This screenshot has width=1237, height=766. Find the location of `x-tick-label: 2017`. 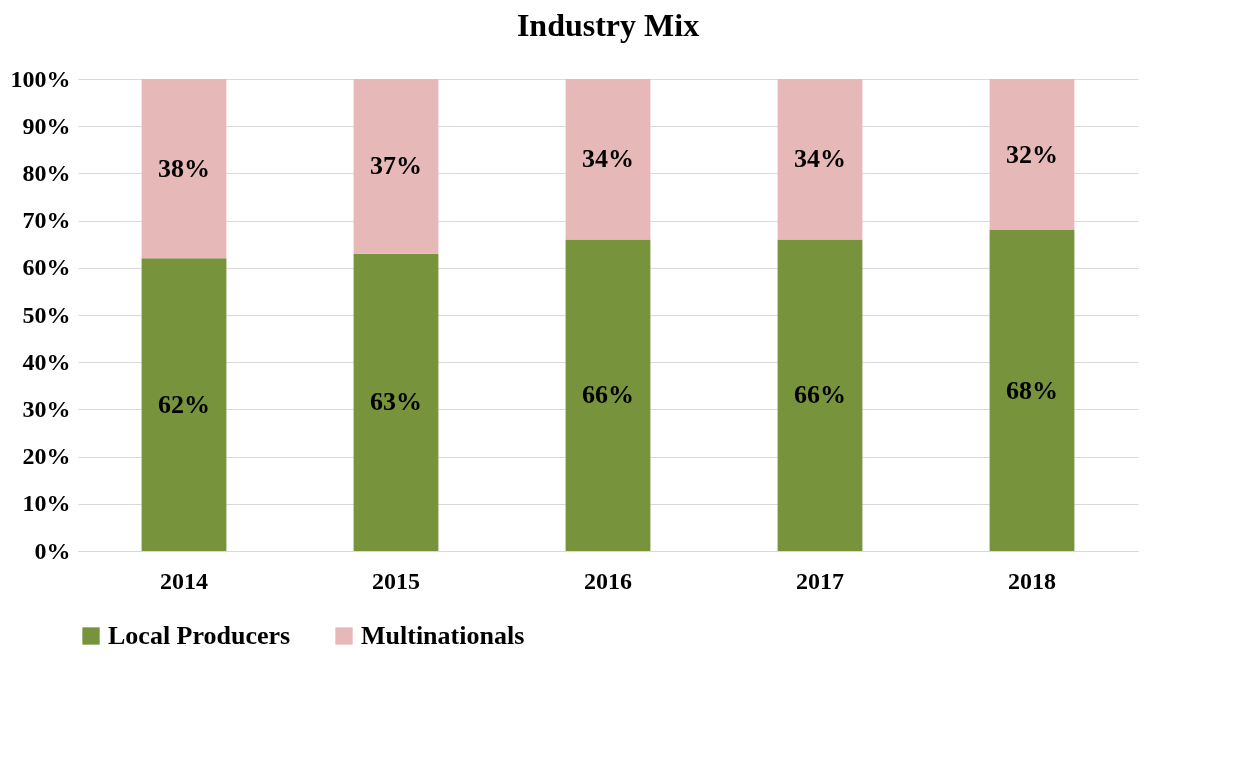

x-tick-label: 2017 is located at coordinates (820, 580).